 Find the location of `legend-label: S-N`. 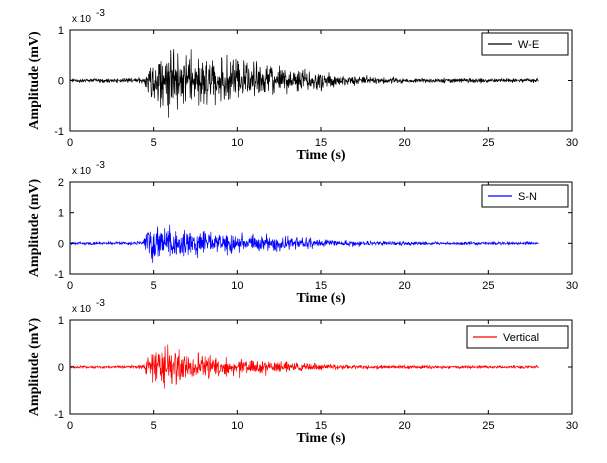

legend-label: S-N is located at coordinates (527, 197).